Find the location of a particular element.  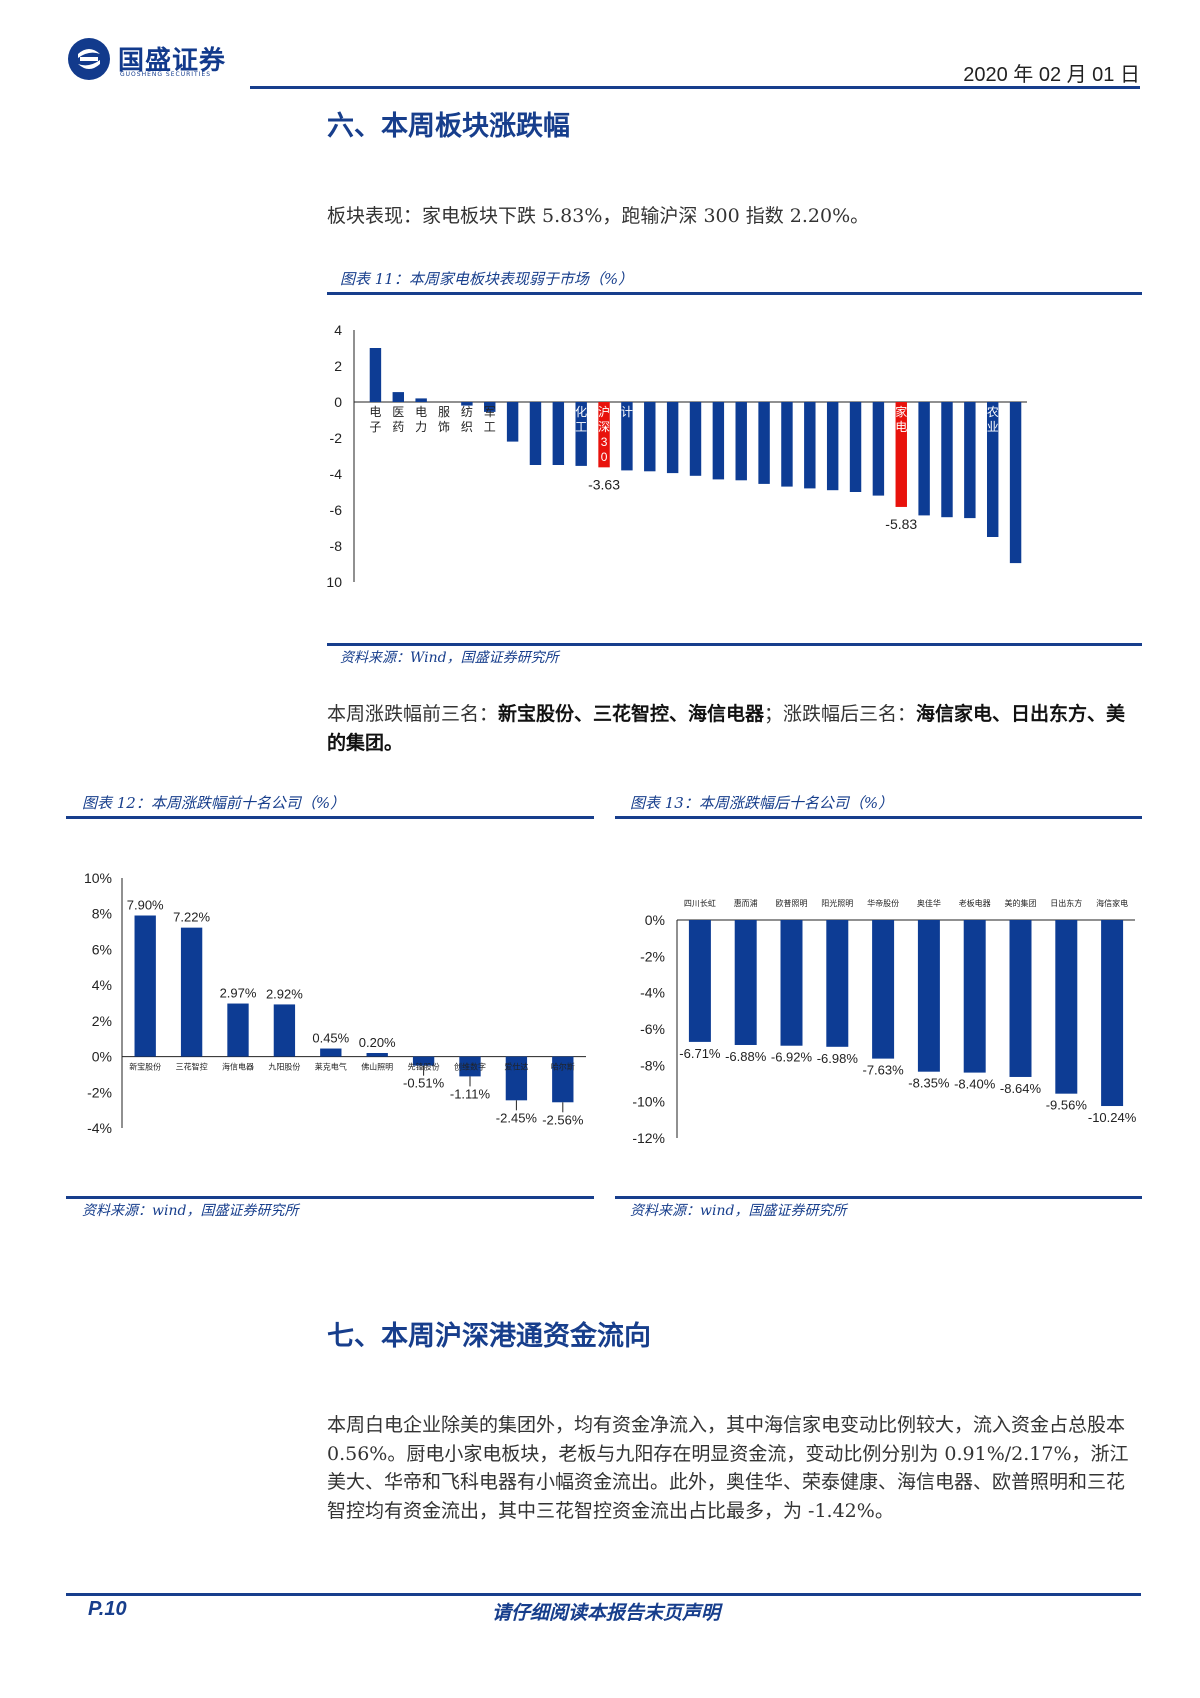

figure-13-caption: 图表 13：本周涨跌幅后十名公司（%） is located at coordinates (762, 803).